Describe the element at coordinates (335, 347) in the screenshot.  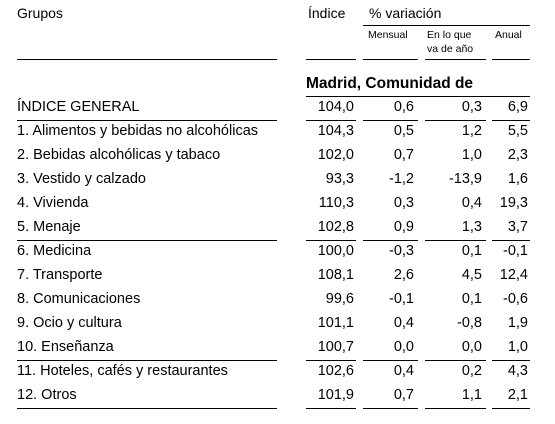
I see `cell-index: 100,7` at that location.